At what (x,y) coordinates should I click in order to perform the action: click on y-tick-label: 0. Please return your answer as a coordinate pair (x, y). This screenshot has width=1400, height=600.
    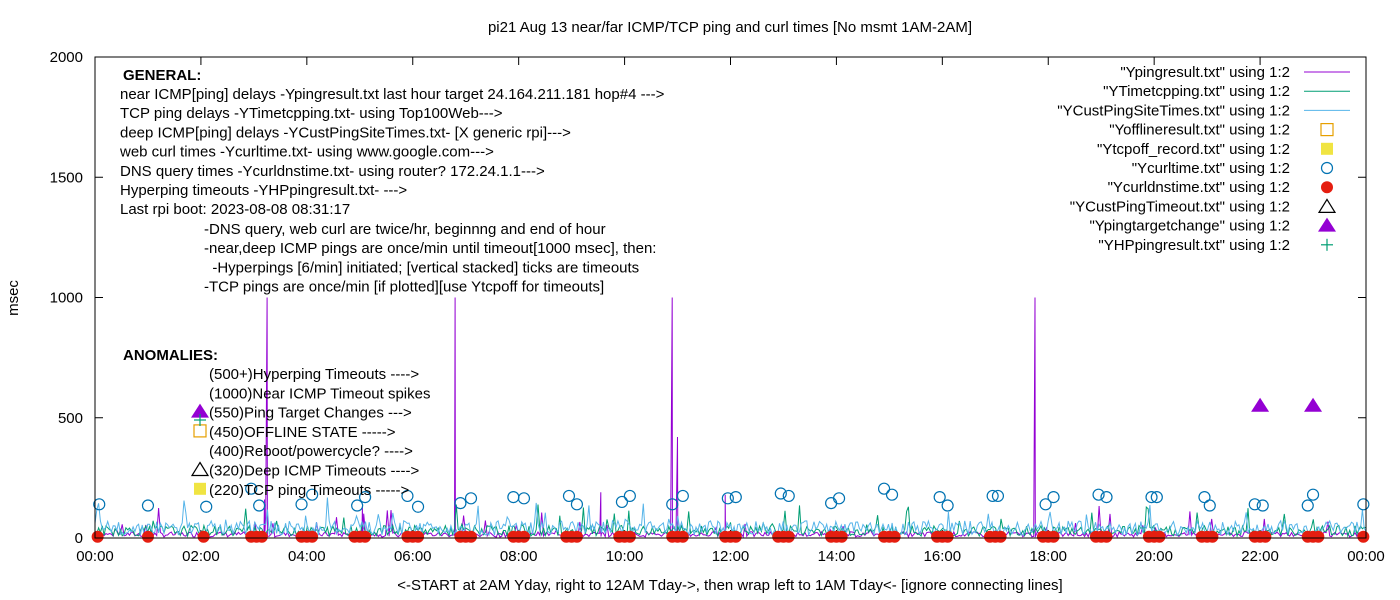
    Looking at the image, I should click on (79, 538).